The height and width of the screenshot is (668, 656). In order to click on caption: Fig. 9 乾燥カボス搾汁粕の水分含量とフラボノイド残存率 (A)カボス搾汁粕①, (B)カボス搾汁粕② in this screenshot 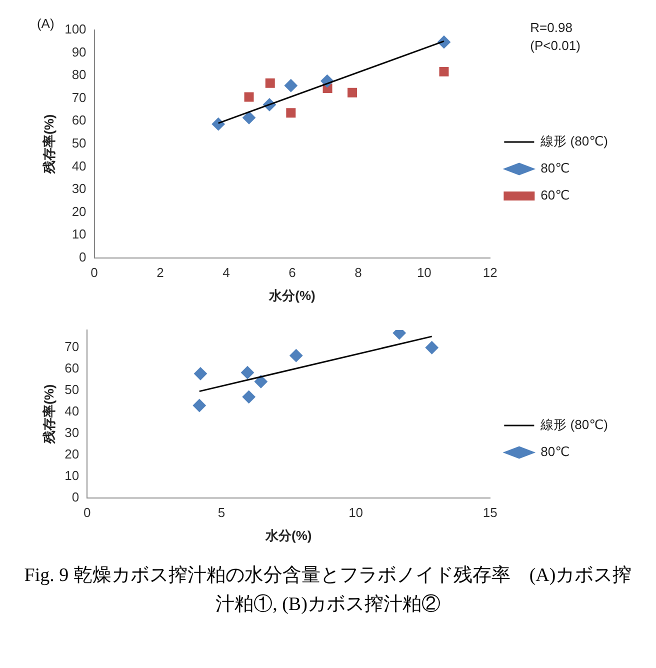, I will do `click(328, 590)`.